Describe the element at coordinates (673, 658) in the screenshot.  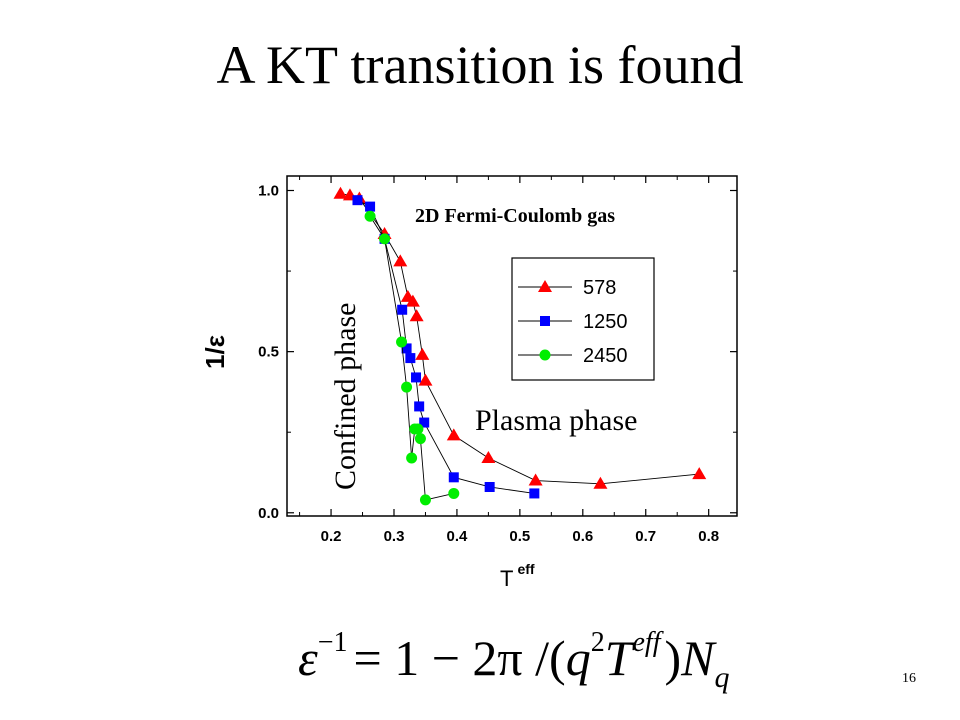
I see `formula-close: )` at that location.